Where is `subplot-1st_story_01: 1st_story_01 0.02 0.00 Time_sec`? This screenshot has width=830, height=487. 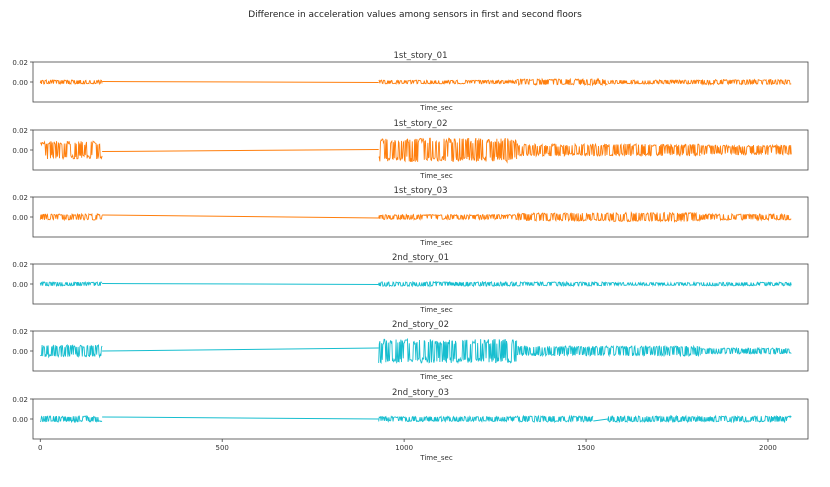 subplot-1st_story_01: 1st_story_01 0.02 0.00 Time_sec is located at coordinates (410, 81).